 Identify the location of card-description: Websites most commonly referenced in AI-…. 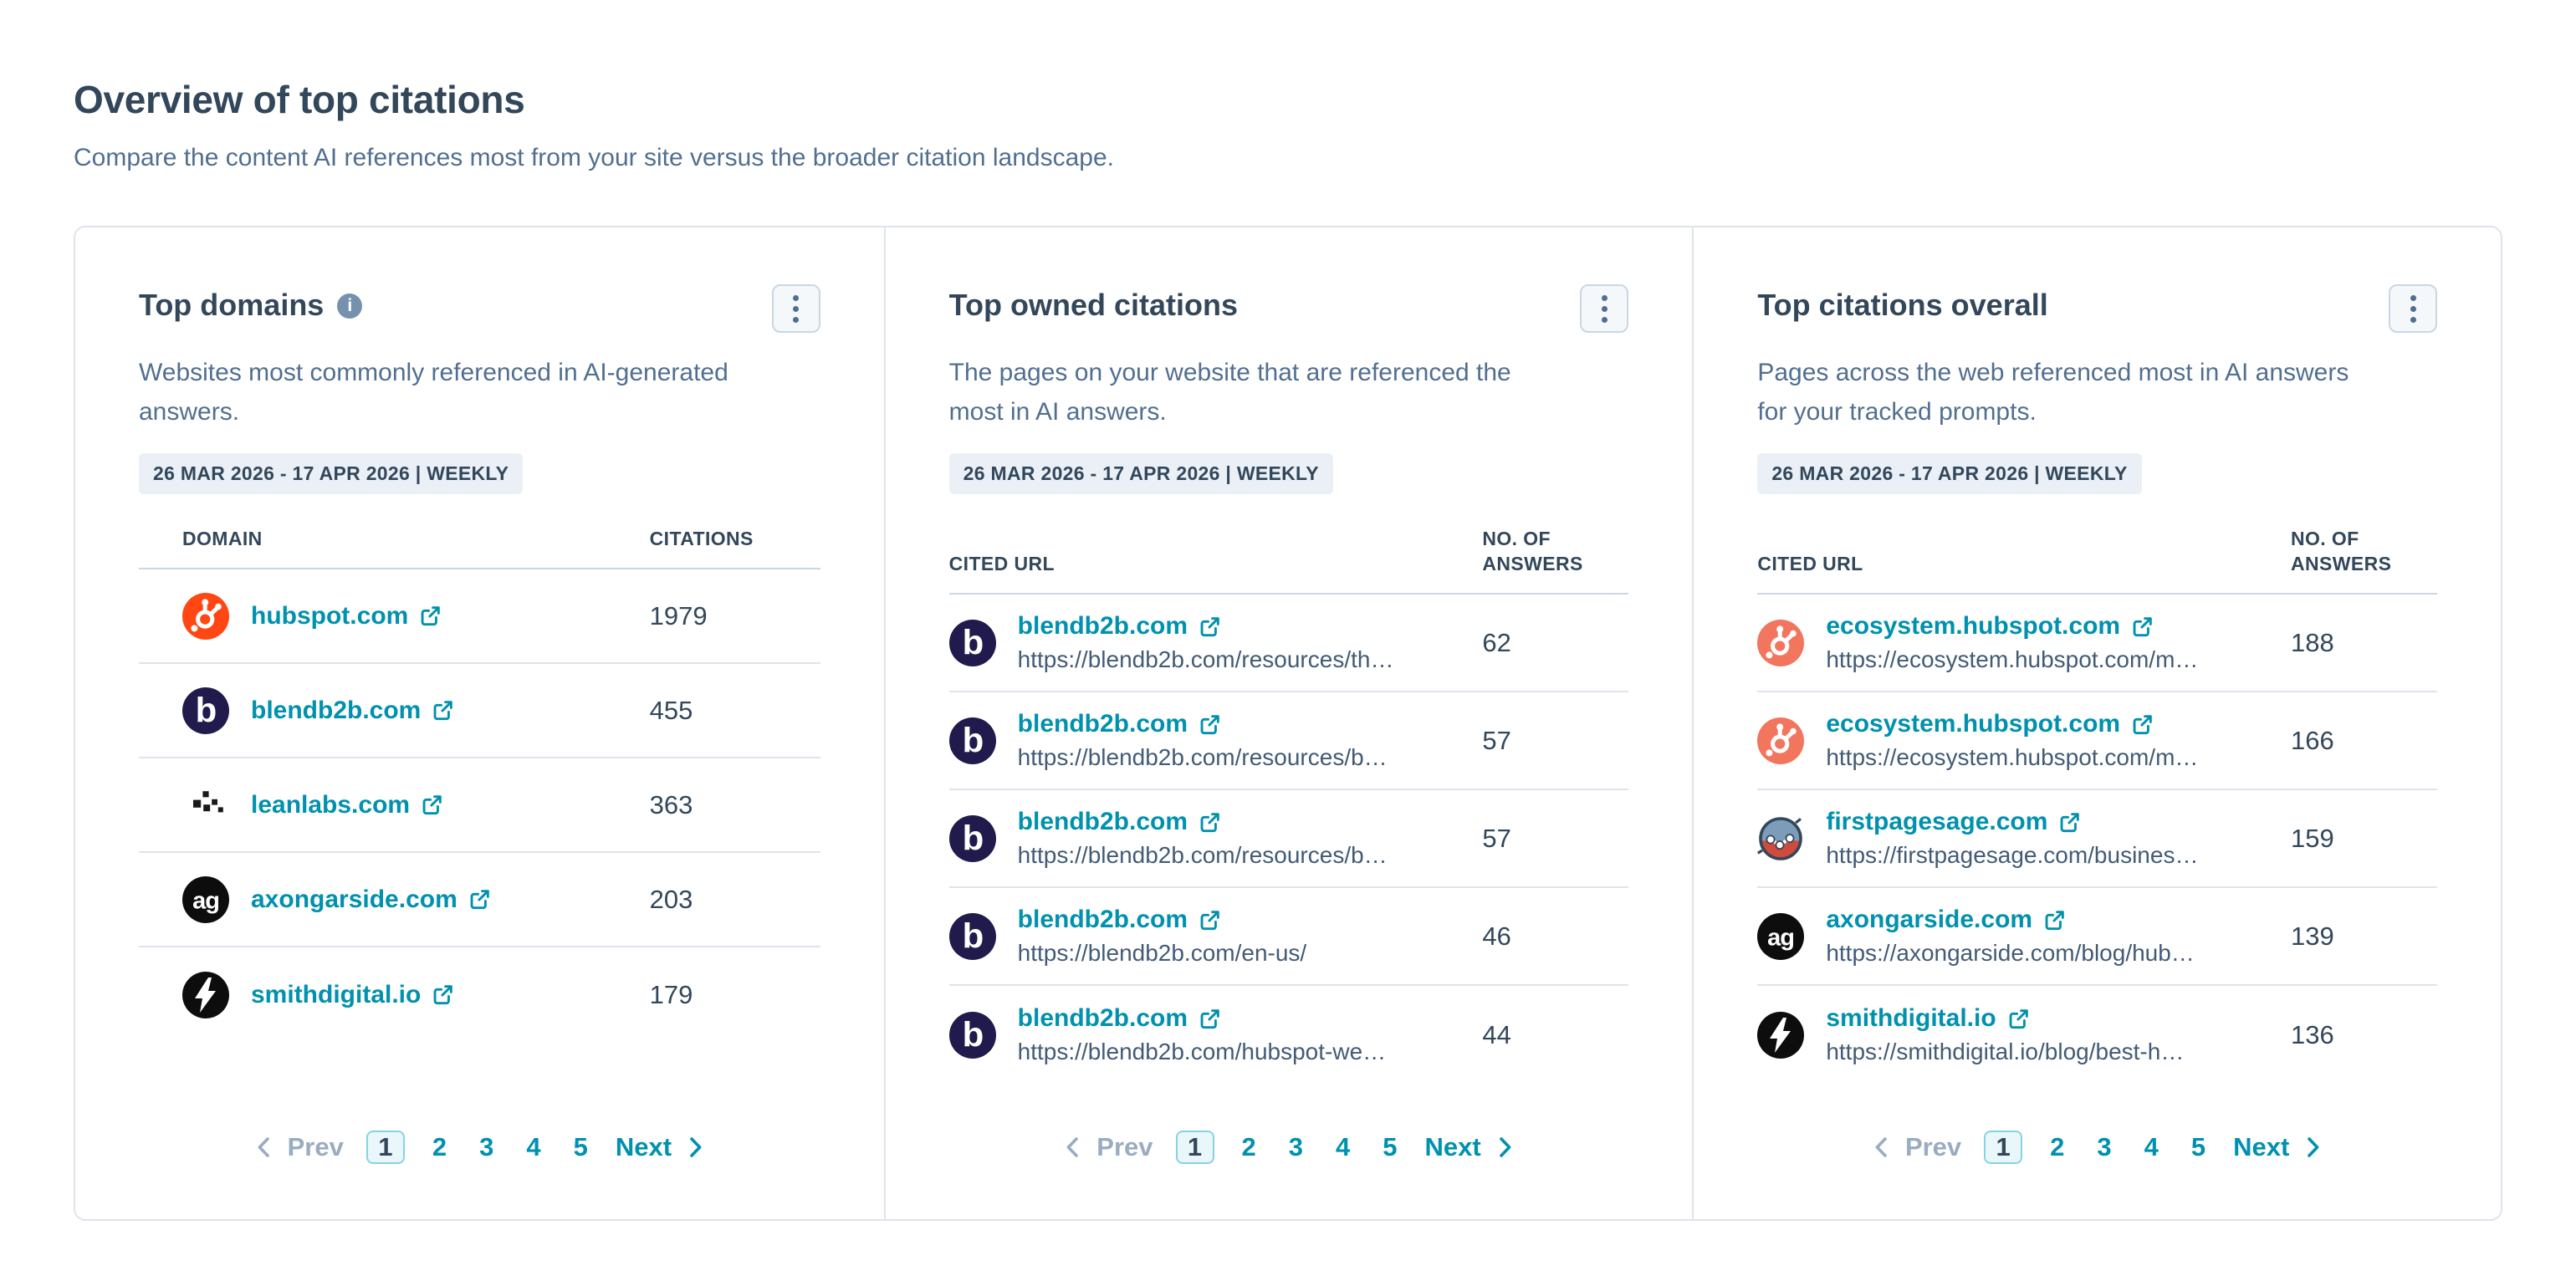
(433, 392).